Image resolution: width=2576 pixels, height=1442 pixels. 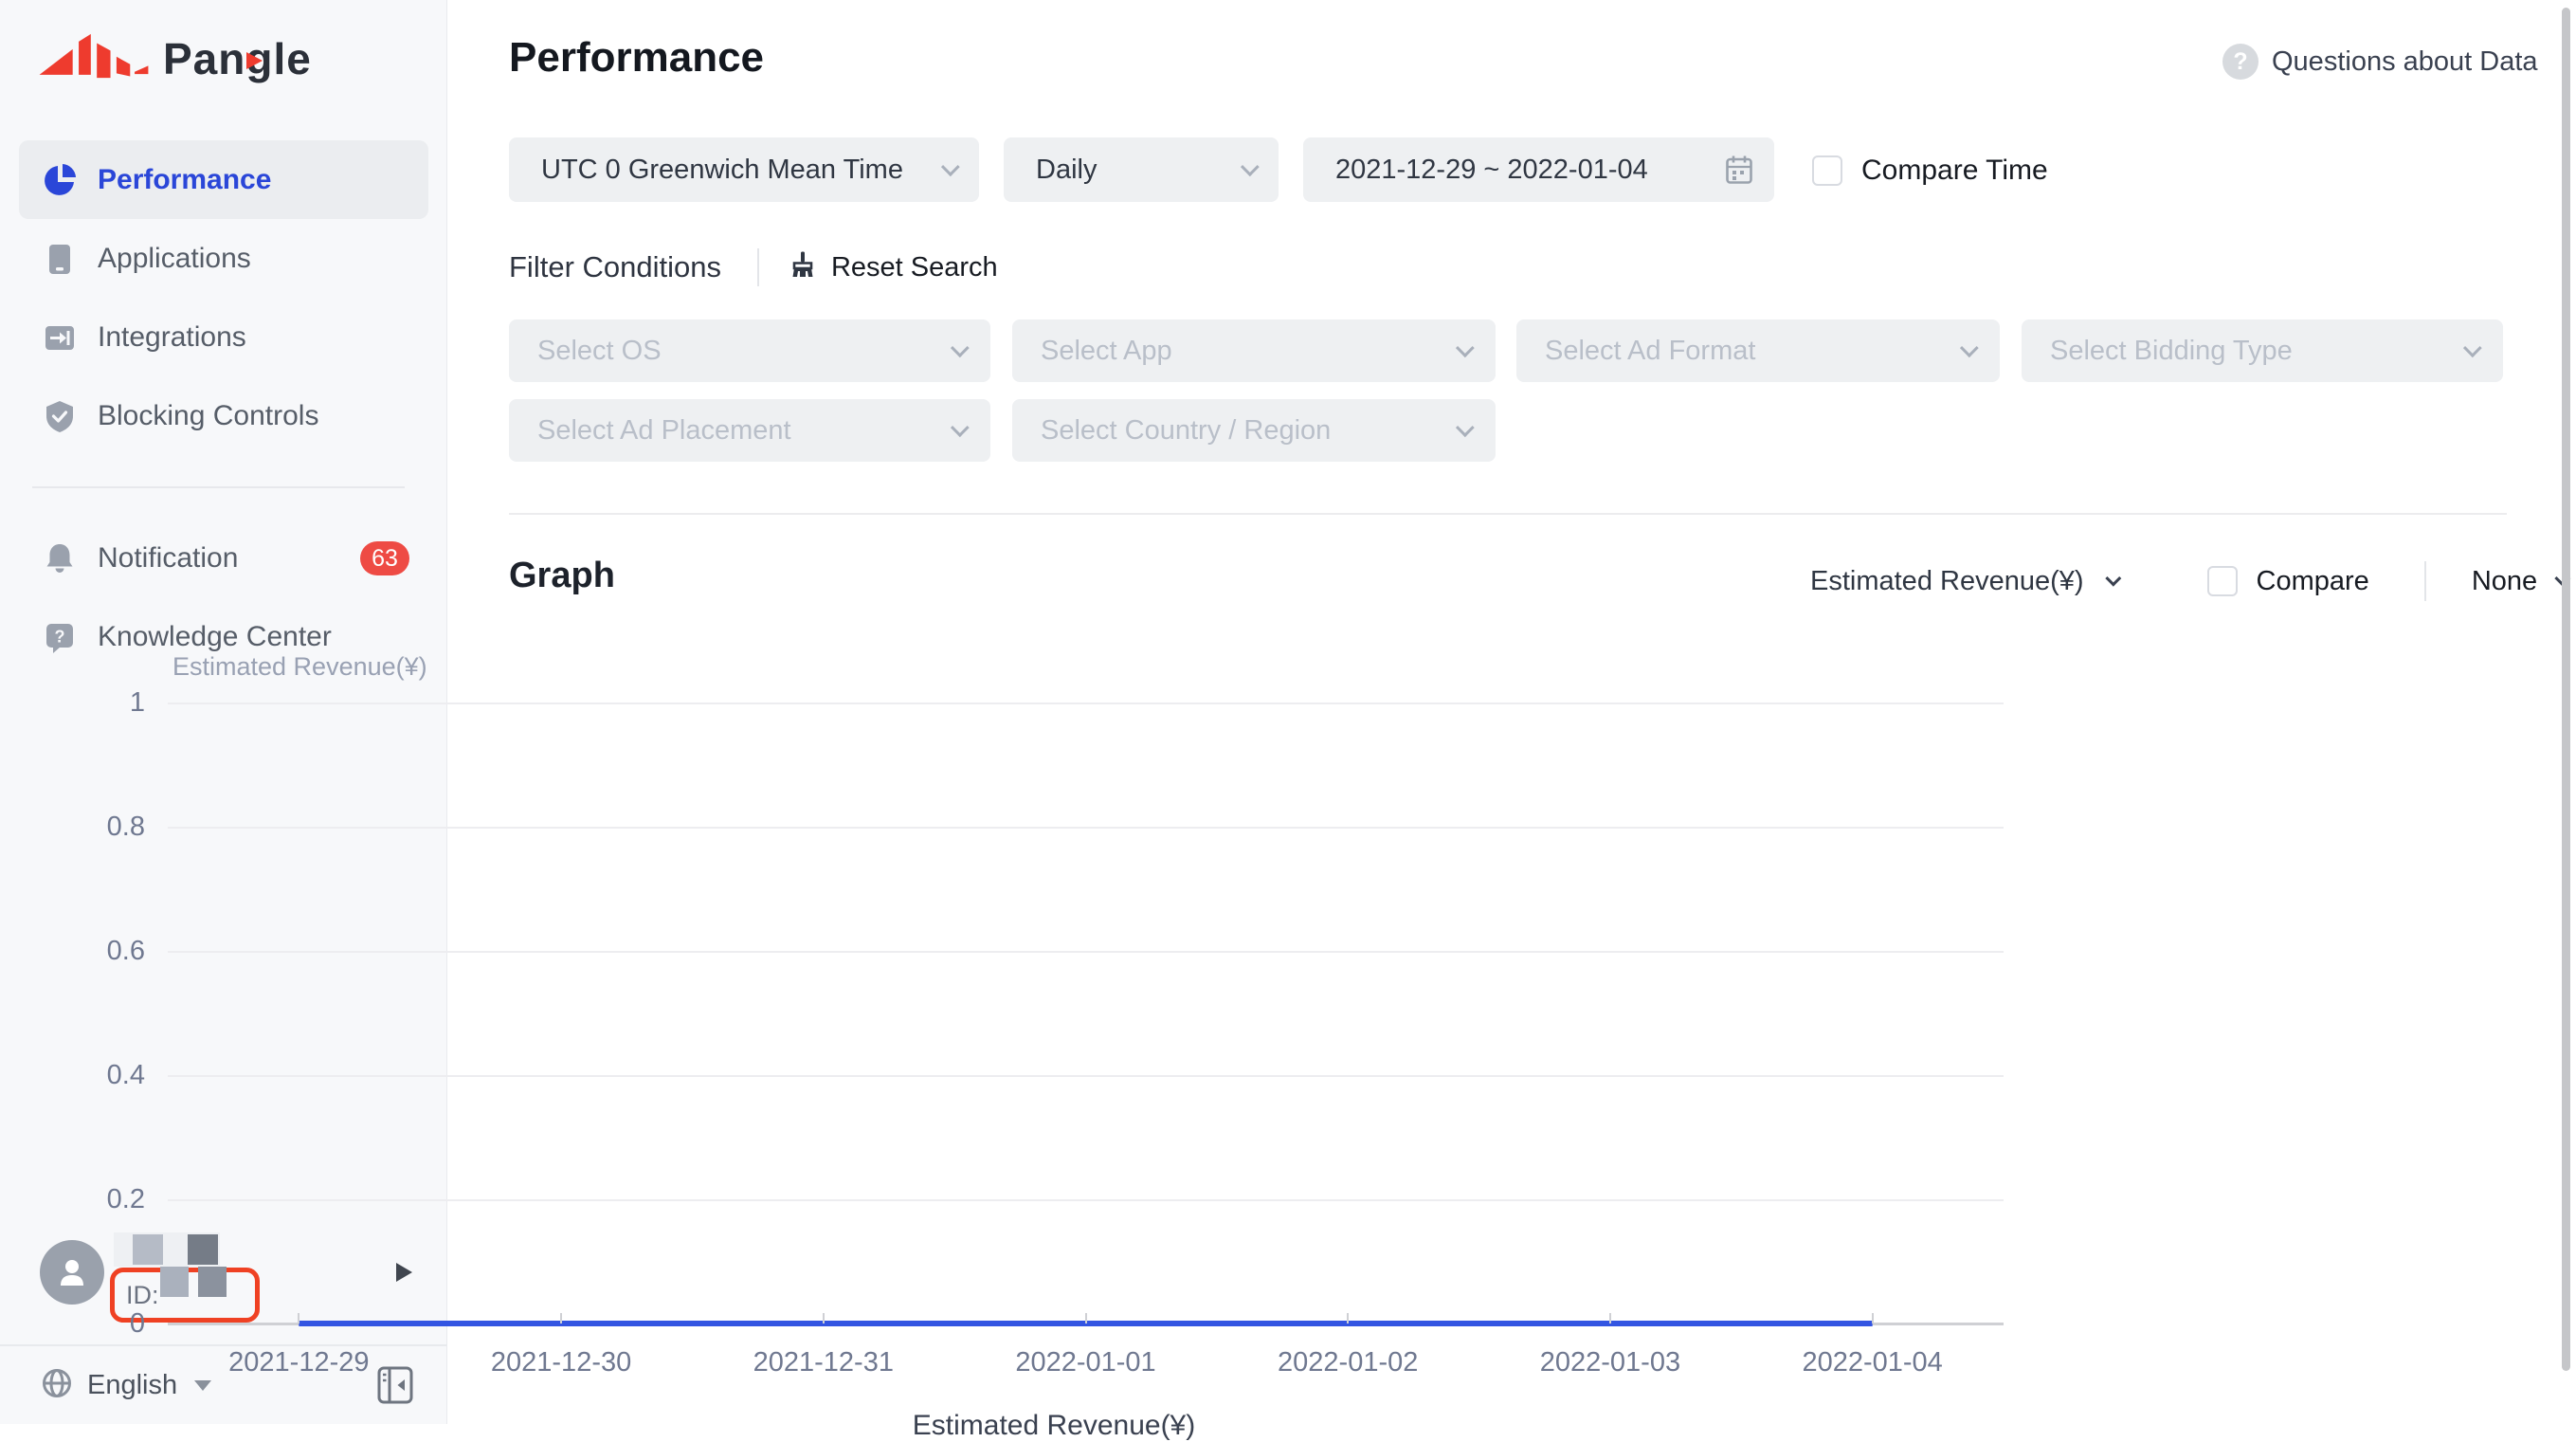 I want to click on collapse-sidebar-button, so click(x=395, y=1385).